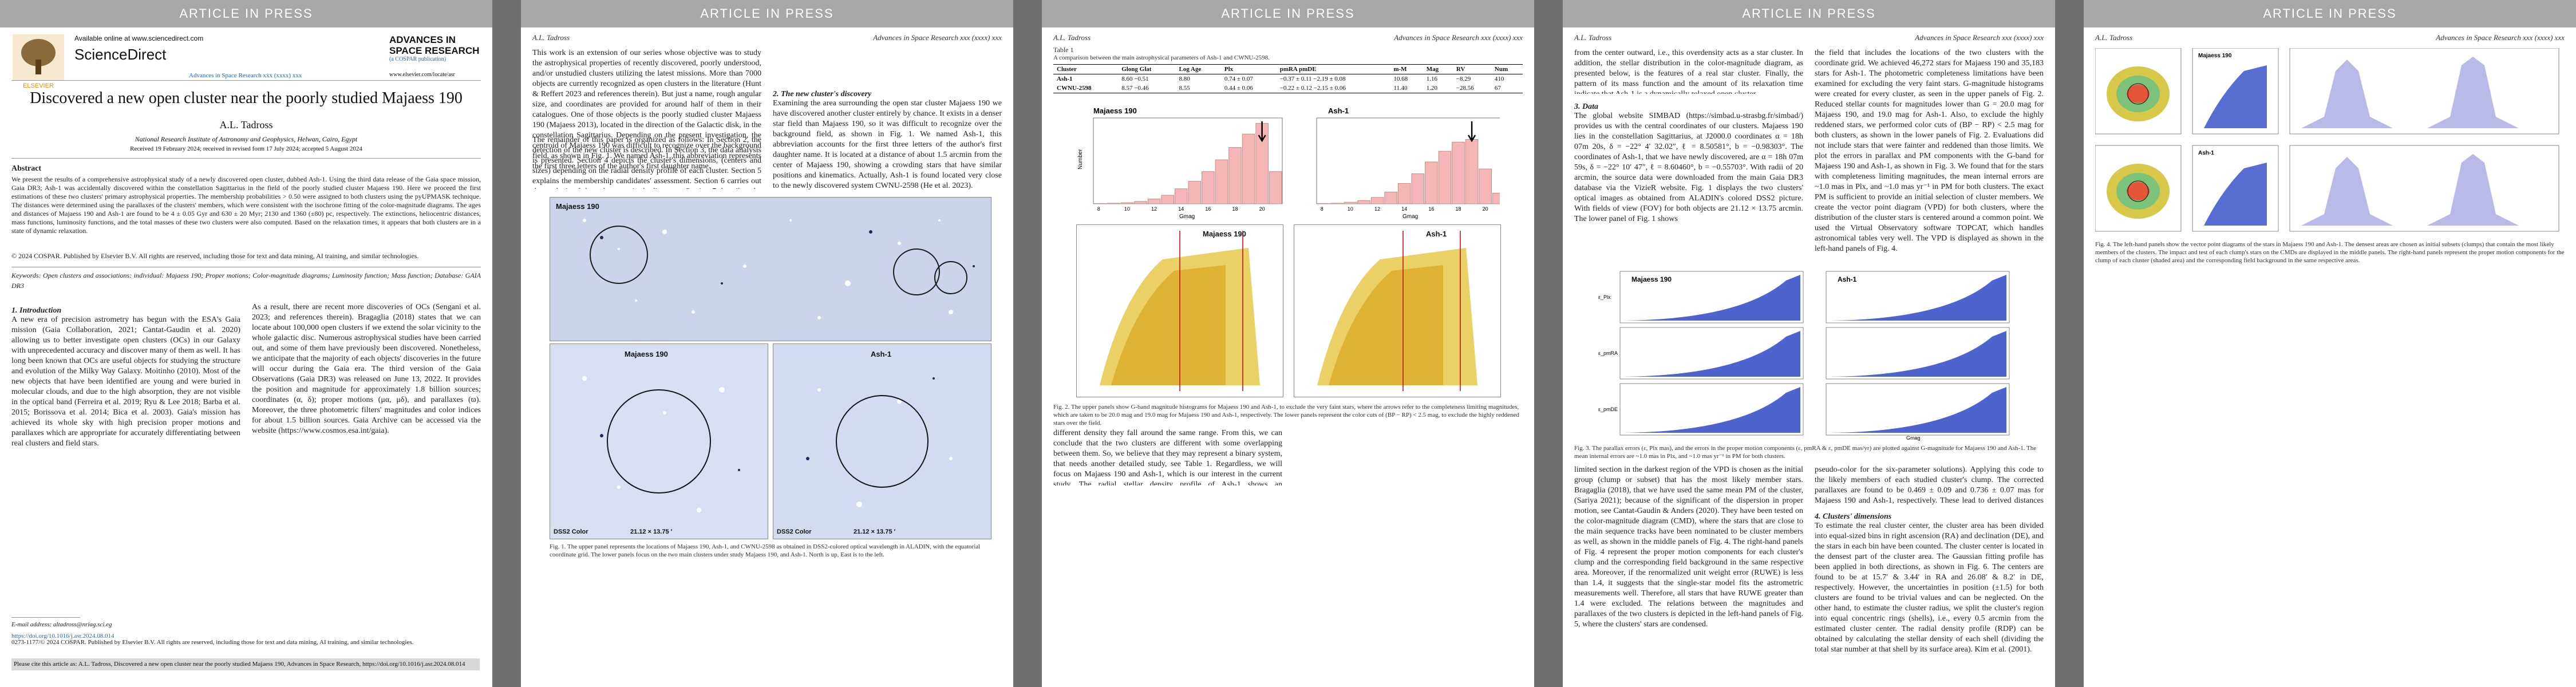 This screenshot has height=687, width=2576. I want to click on journal-logo-title: ADVANCES IN SPACE RESEARCH, so click(434, 45).